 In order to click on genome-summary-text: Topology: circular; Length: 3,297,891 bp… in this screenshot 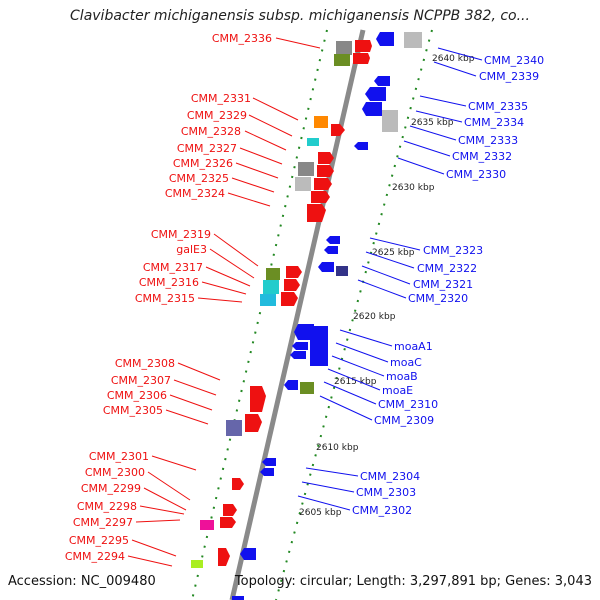, I will do `click(413, 581)`.